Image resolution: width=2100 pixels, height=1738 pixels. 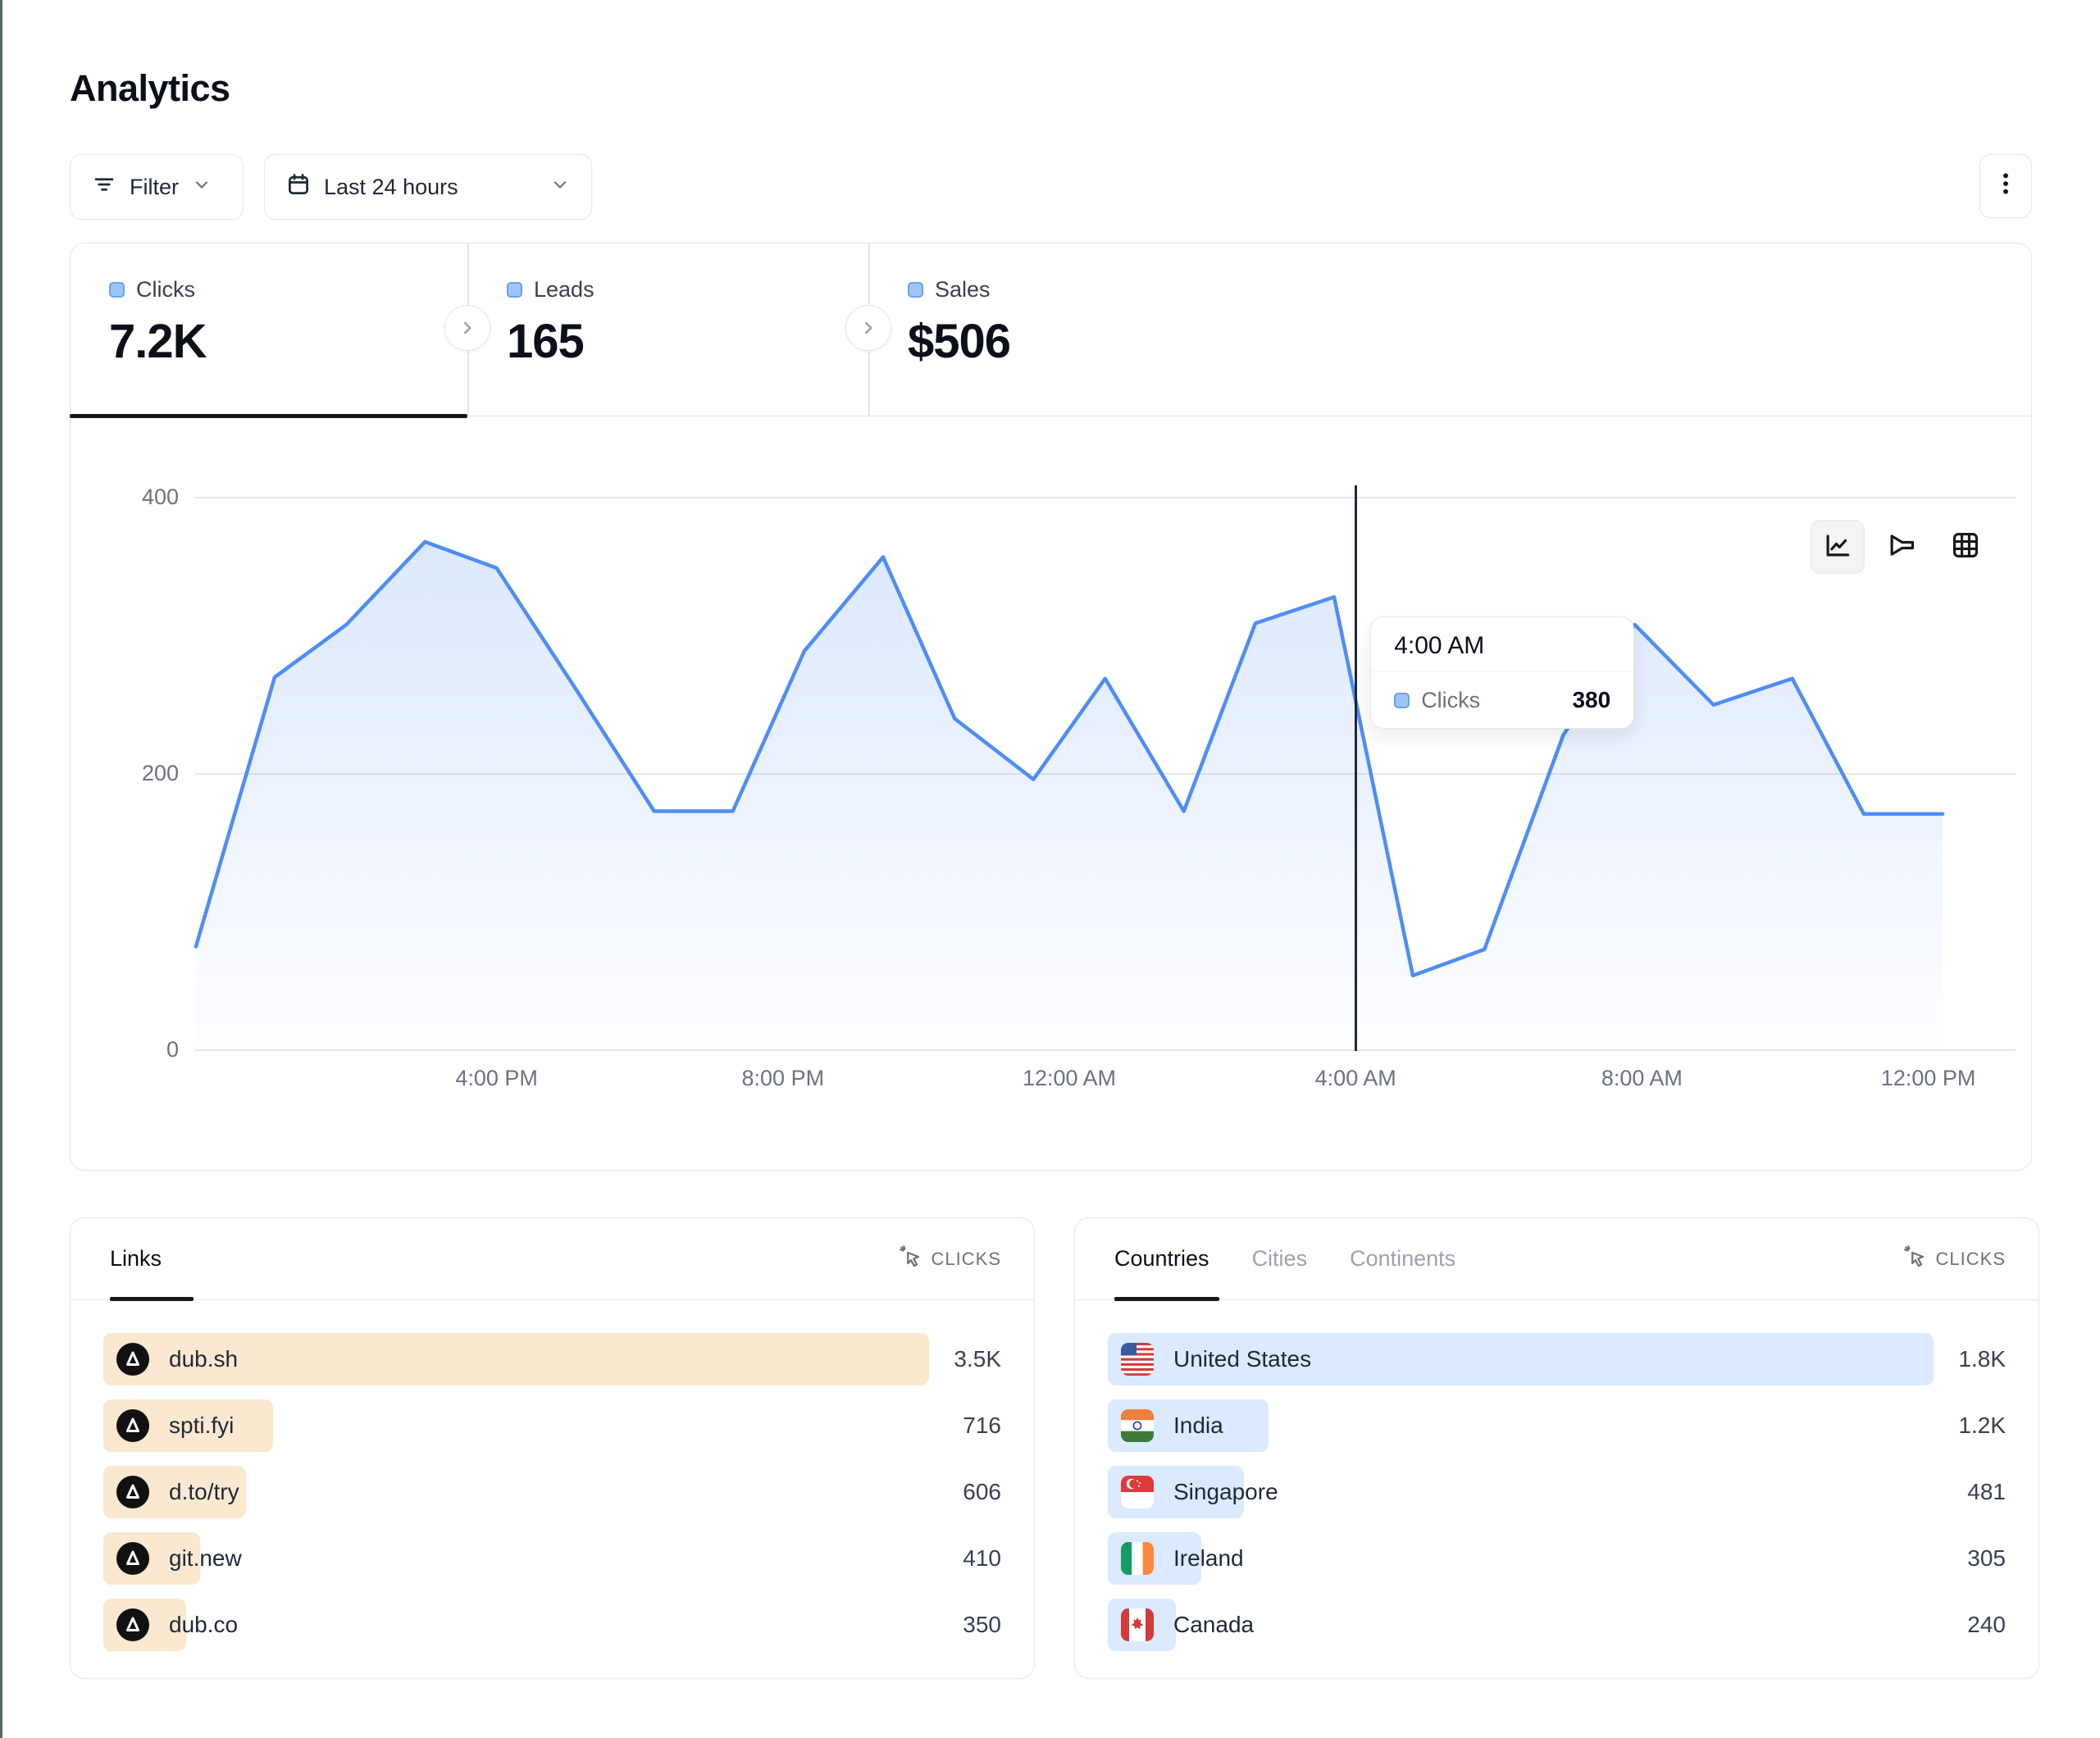 I want to click on row-label: d.to/try, so click(x=204, y=1491).